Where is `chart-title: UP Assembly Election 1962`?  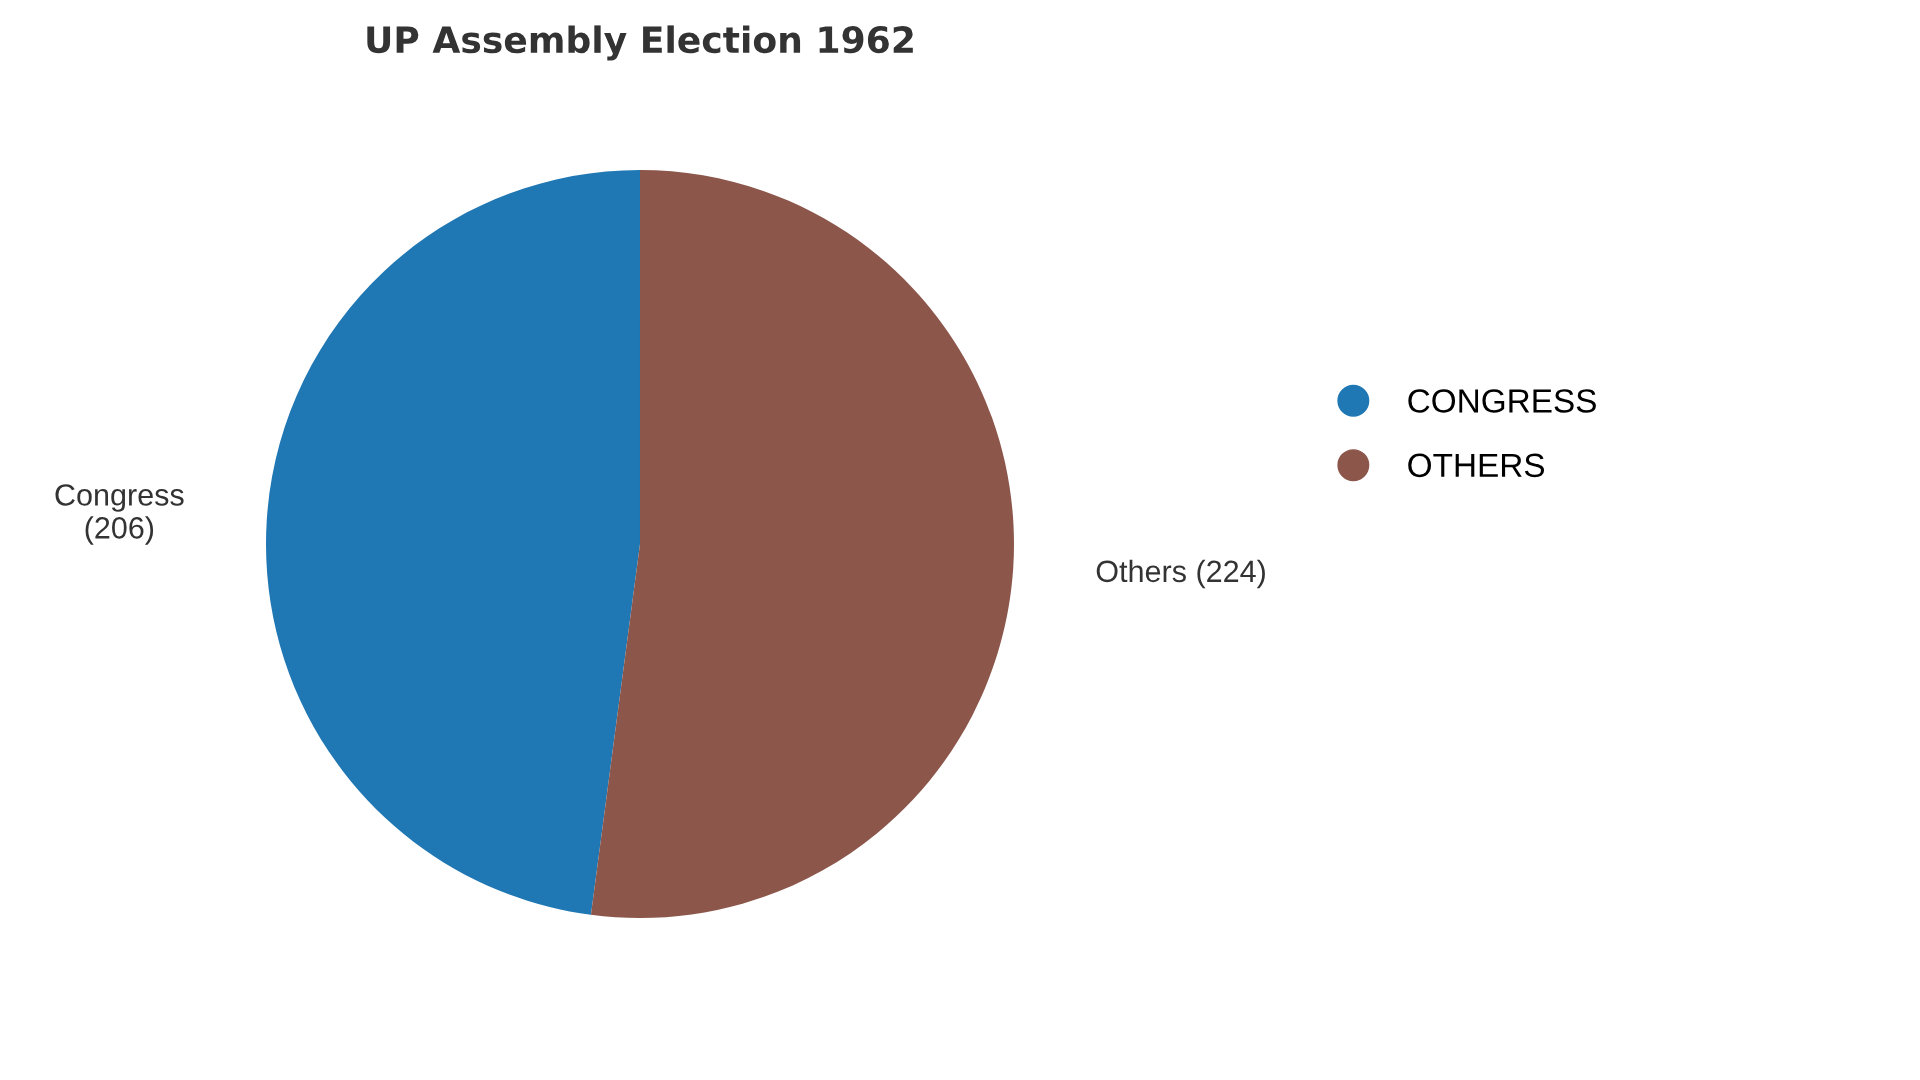
chart-title: UP Assembly Election 1962 is located at coordinates (640, 43).